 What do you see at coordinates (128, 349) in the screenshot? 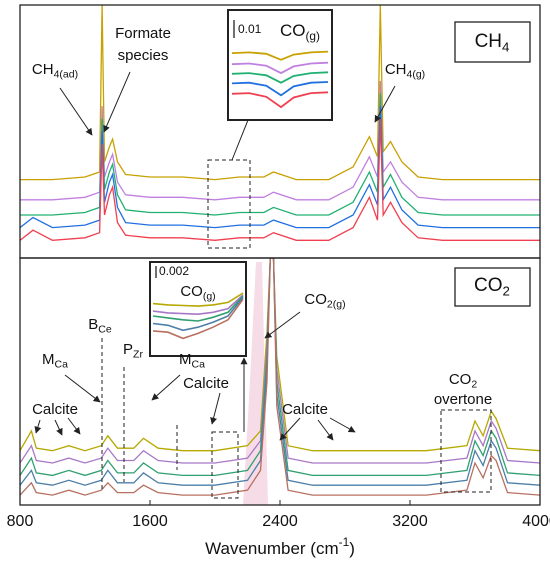
I see `annotation-text: P` at bounding box center [128, 349].